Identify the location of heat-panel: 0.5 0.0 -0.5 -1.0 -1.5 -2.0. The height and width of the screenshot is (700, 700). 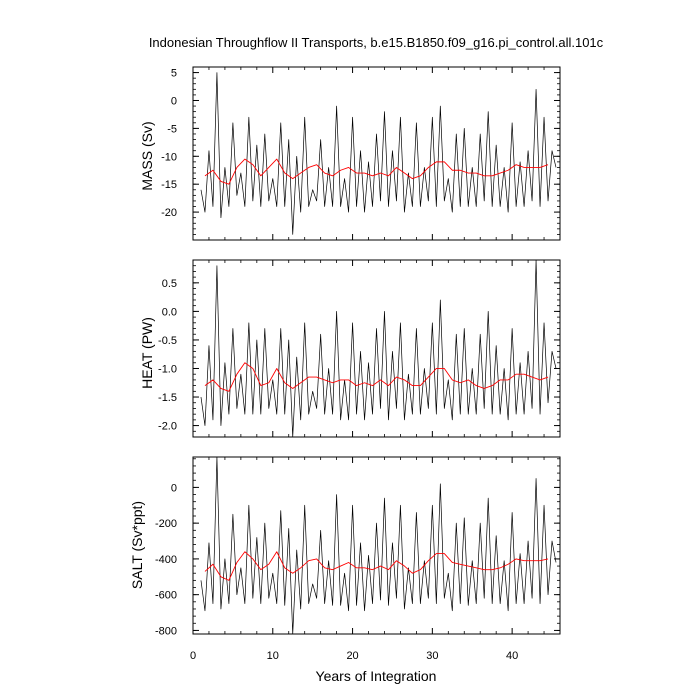
(359, 348).